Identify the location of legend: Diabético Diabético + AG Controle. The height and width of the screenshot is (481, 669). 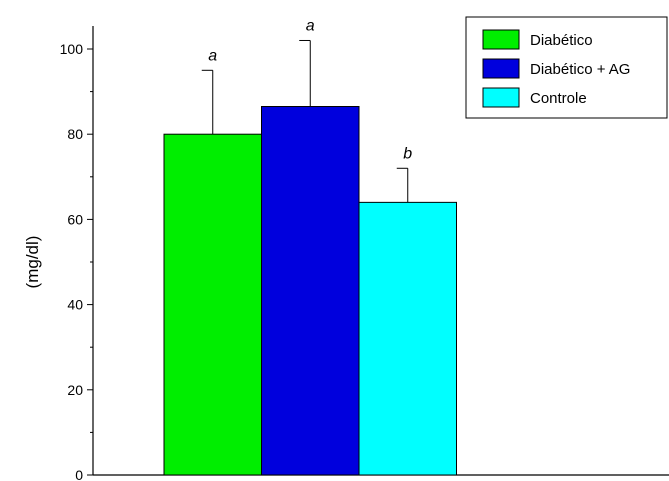
(566, 67).